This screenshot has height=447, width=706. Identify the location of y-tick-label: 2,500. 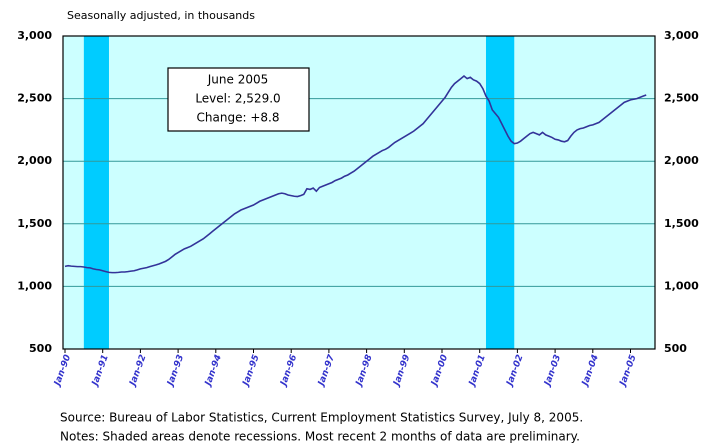
(34, 98).